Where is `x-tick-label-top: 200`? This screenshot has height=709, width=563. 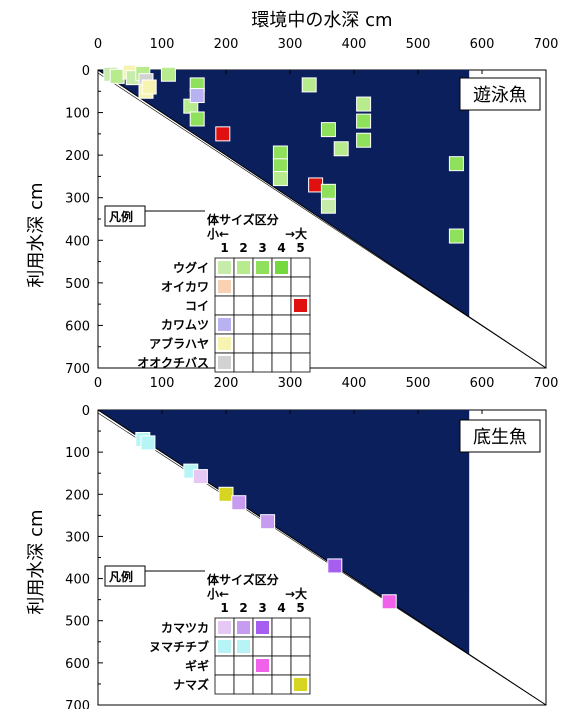 x-tick-label-top: 200 is located at coordinates (226, 44).